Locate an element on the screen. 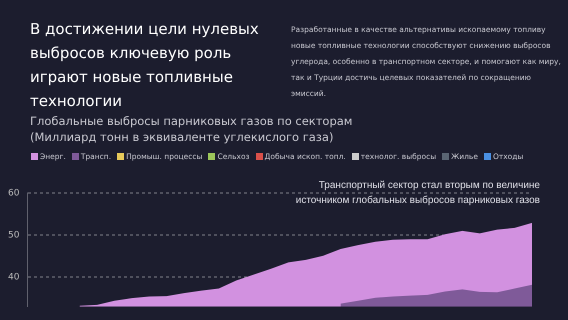 The image size is (568, 320). annotation: Транспортный сектор стал вторым по величине источником глобальных выбросов парниковых газов is located at coordinates (417, 193).